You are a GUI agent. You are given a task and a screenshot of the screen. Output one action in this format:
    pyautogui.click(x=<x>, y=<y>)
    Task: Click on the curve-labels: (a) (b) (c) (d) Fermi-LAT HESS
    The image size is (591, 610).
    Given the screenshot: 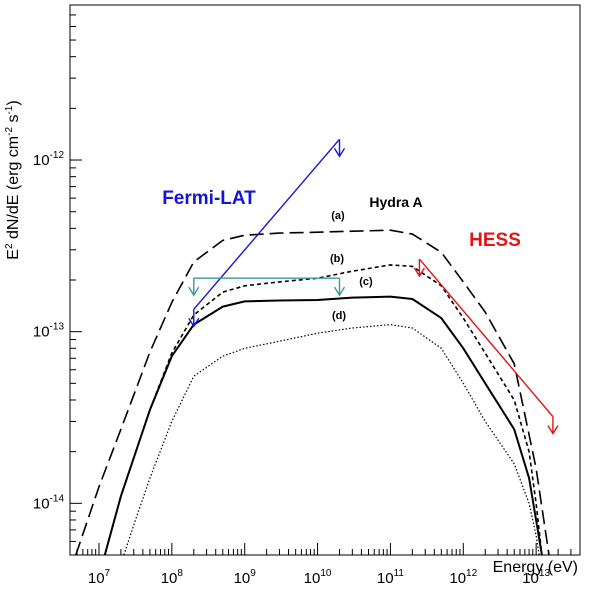 What is the action you would take?
    pyautogui.click(x=341, y=255)
    